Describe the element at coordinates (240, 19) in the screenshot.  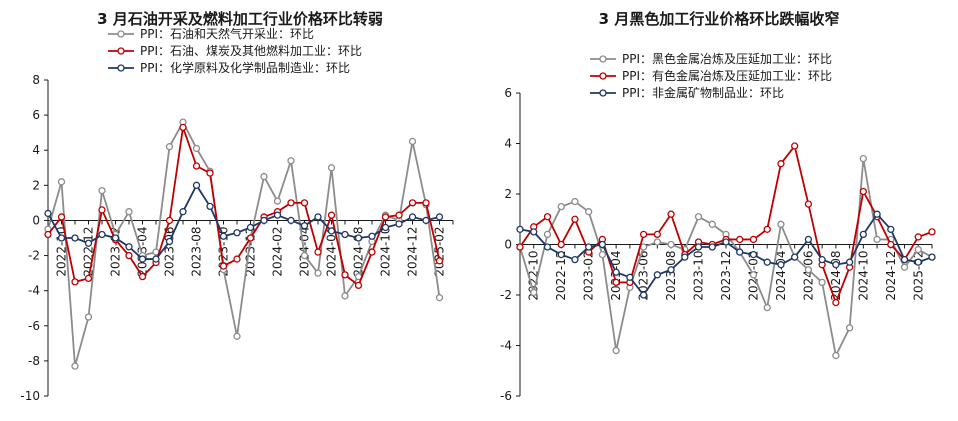
I see `left-chart-title: 3 月石油开采及燃料加工行业价格环比转弱` at that location.